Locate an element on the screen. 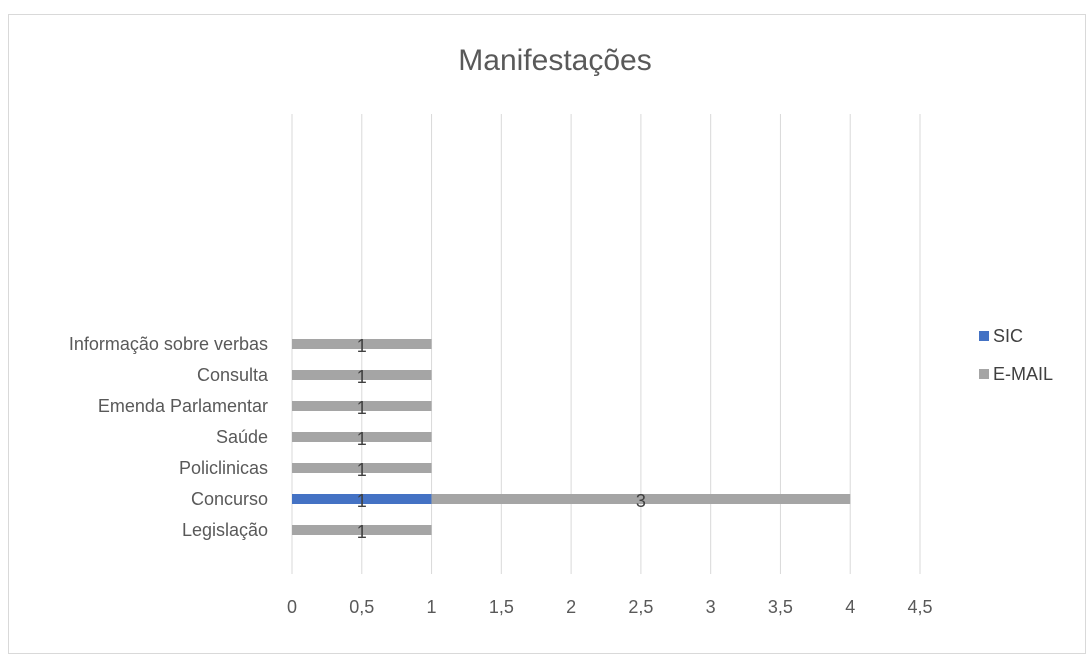 The image size is (1089, 654). legend-label: SIC is located at coordinates (1008, 336).